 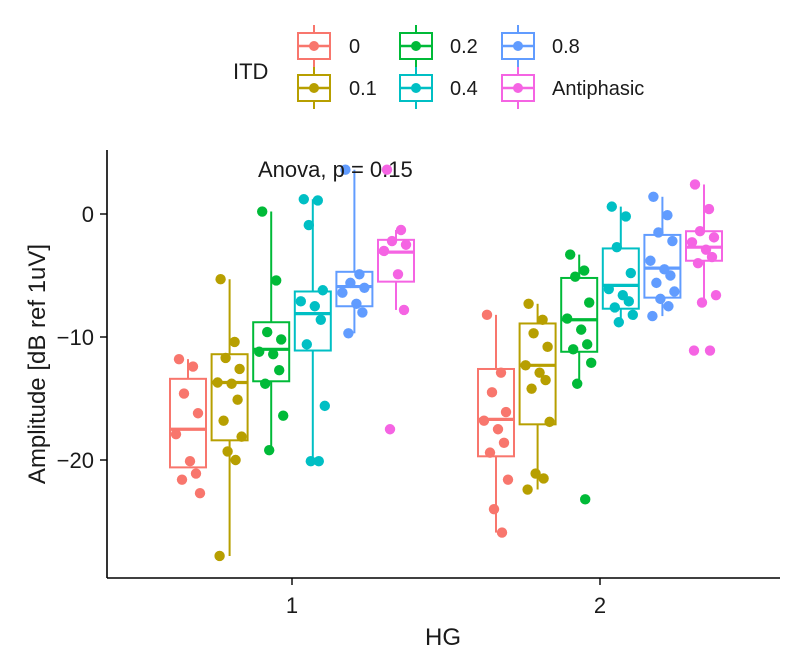 What do you see at coordinates (337, 88) in the screenshot?
I see `legend-item: 0.1` at bounding box center [337, 88].